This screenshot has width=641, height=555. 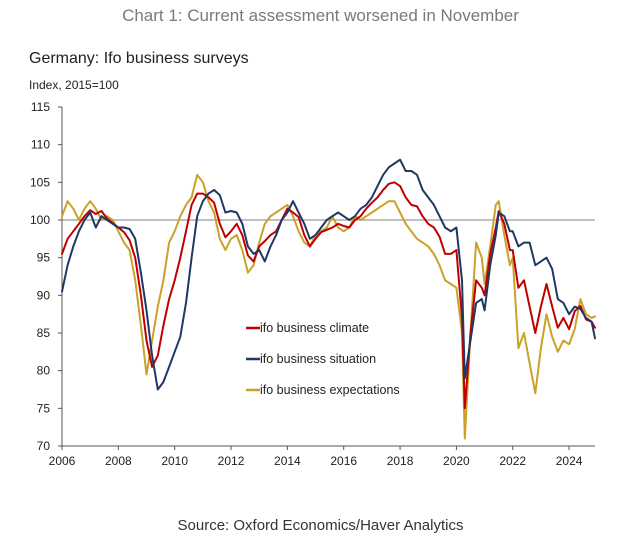 I want to click on y-tick-label: 90, so click(x=44, y=295).